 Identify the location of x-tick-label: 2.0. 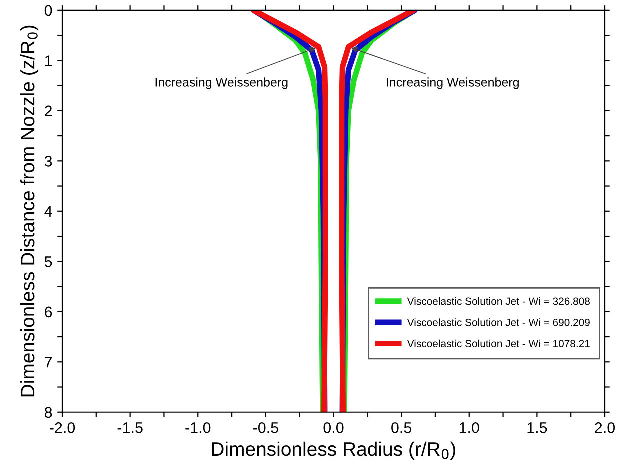
(605, 428).